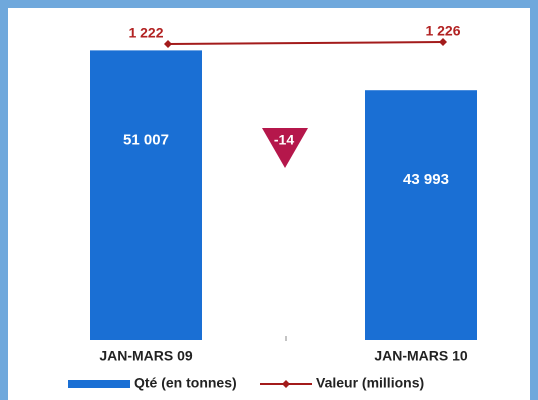 The width and height of the screenshot is (538, 400). I want to click on legend-swatch, so click(99, 384).